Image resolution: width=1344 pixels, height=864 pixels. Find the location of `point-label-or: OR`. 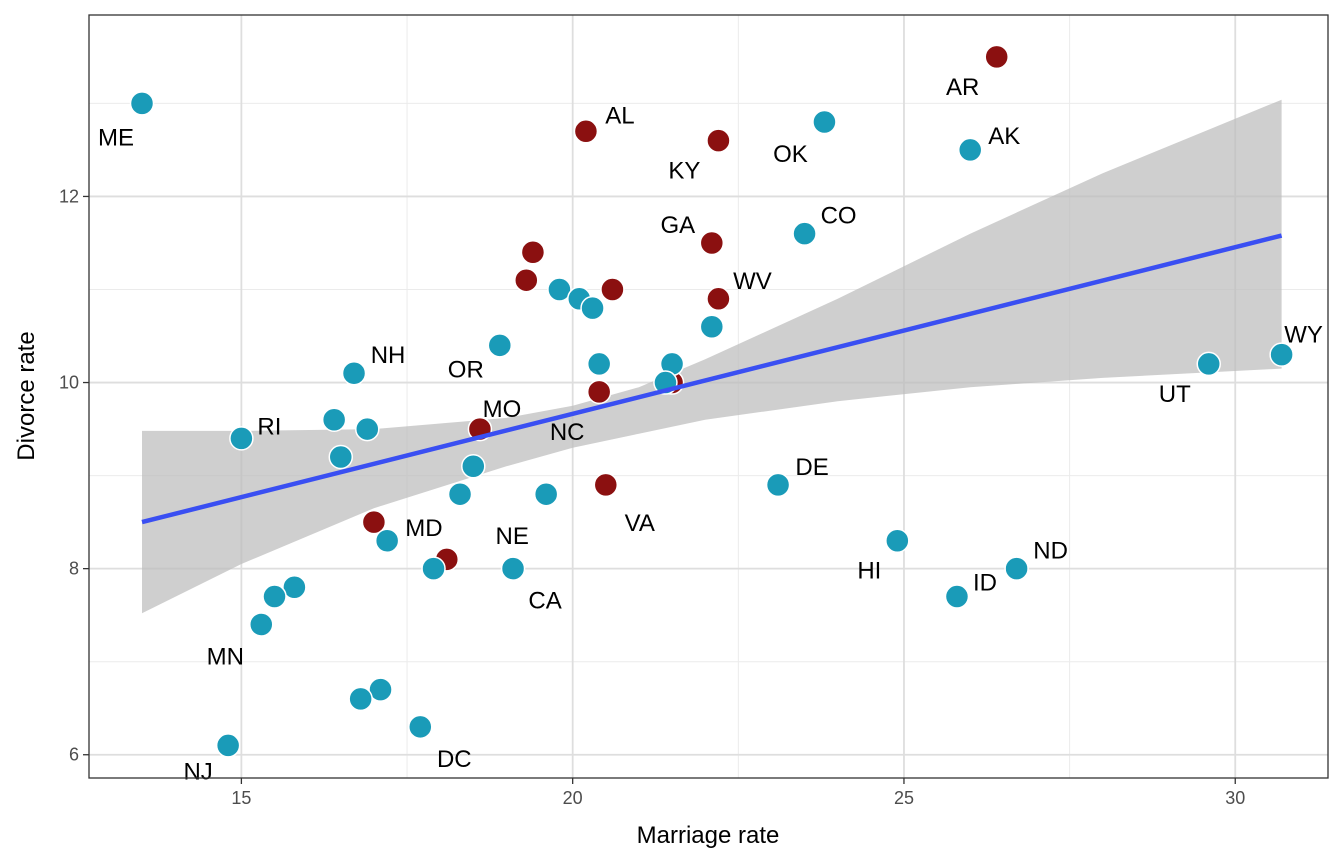

point-label-or: OR is located at coordinates (466, 369).